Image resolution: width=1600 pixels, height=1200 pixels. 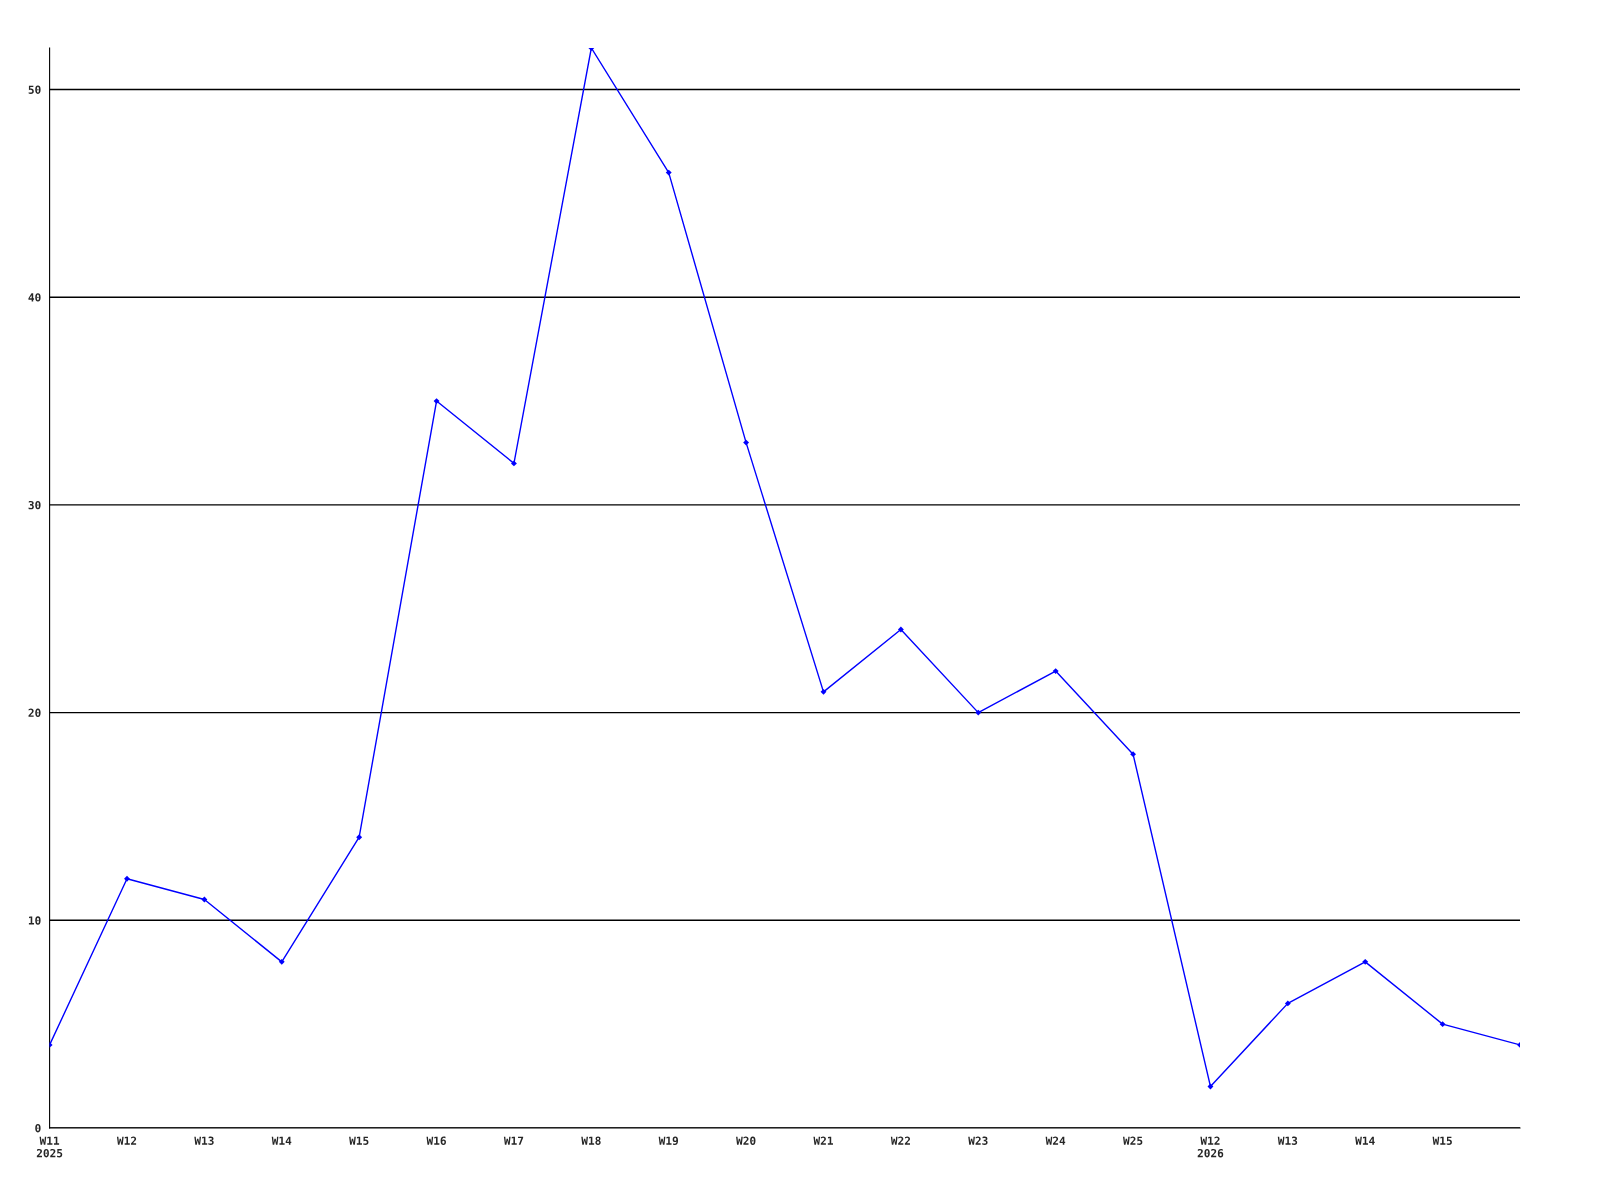 I want to click on y-tick-label: 10, so click(x=34, y=920).